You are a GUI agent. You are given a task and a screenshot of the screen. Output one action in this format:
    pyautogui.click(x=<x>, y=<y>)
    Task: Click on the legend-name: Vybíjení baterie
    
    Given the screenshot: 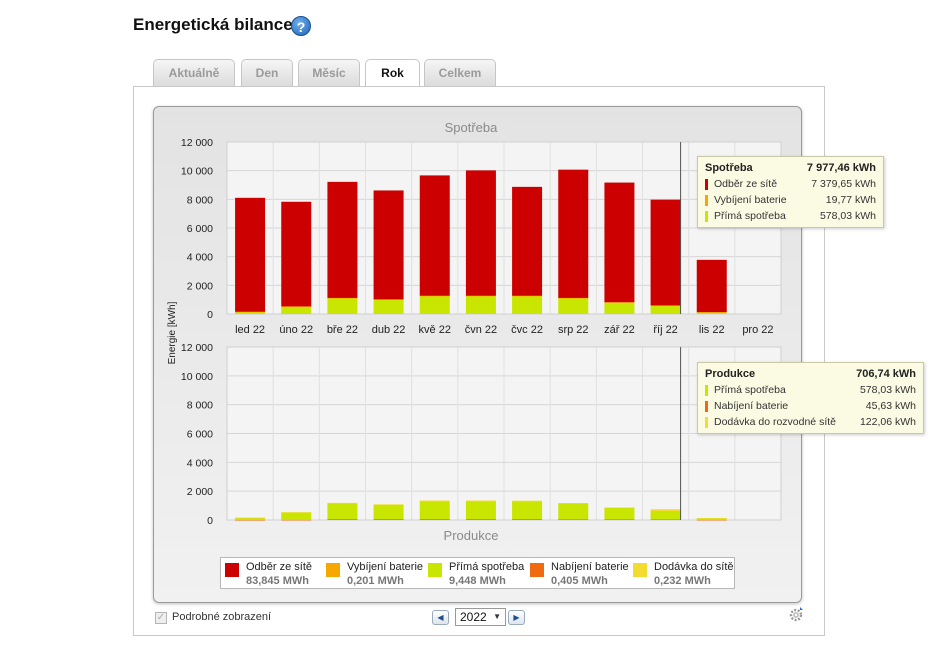 What is the action you would take?
    pyautogui.click(x=385, y=567)
    